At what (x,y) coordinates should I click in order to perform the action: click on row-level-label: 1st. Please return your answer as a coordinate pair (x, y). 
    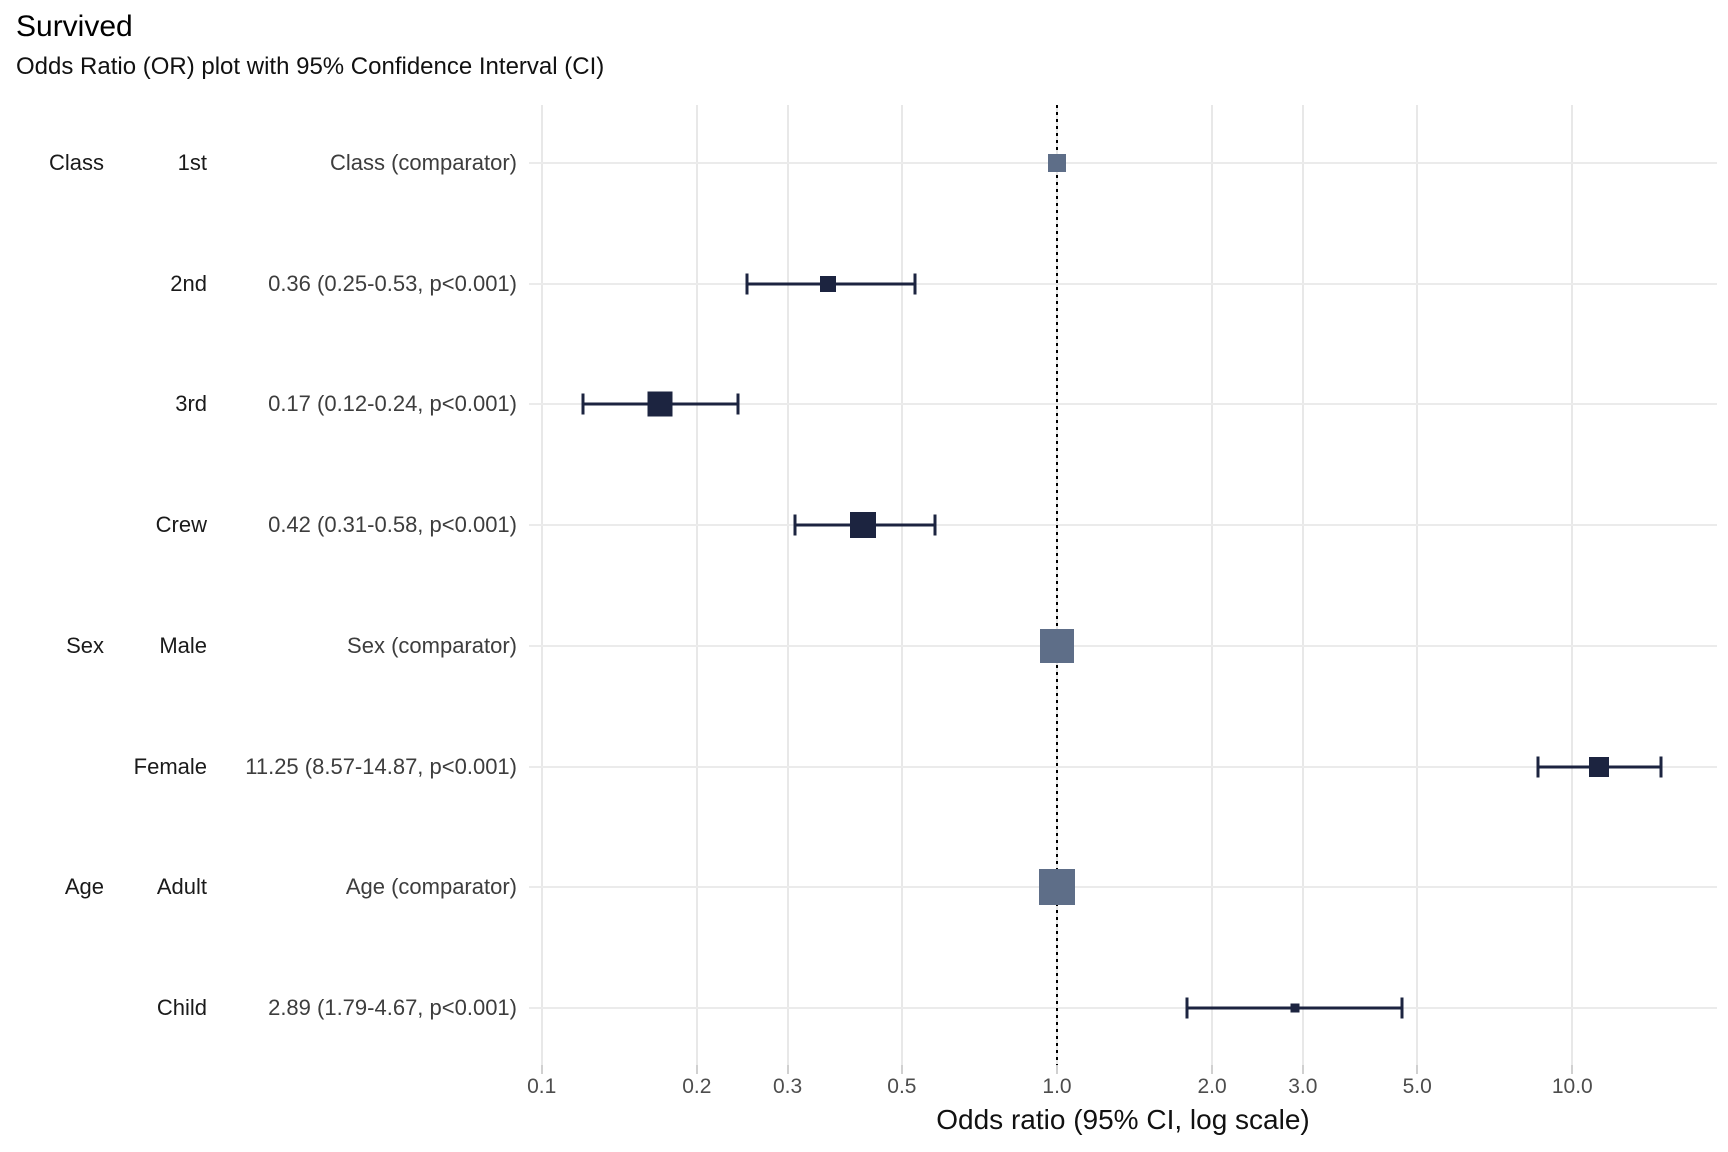
    Looking at the image, I should click on (192, 162).